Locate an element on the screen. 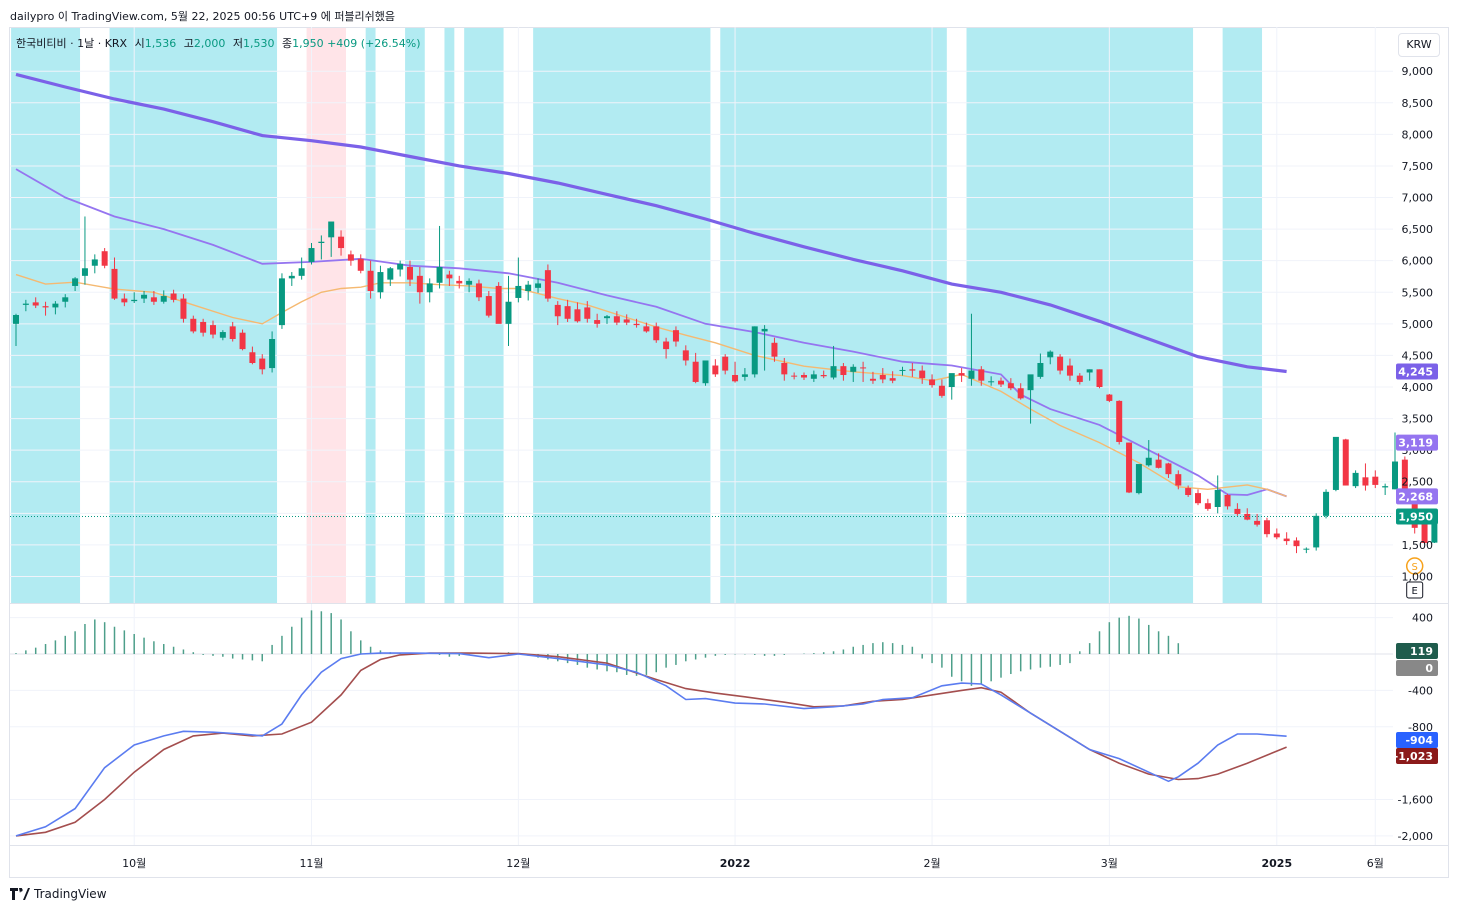 This screenshot has height=913, width=1459. macd-histogram is located at coordinates (597, 648).